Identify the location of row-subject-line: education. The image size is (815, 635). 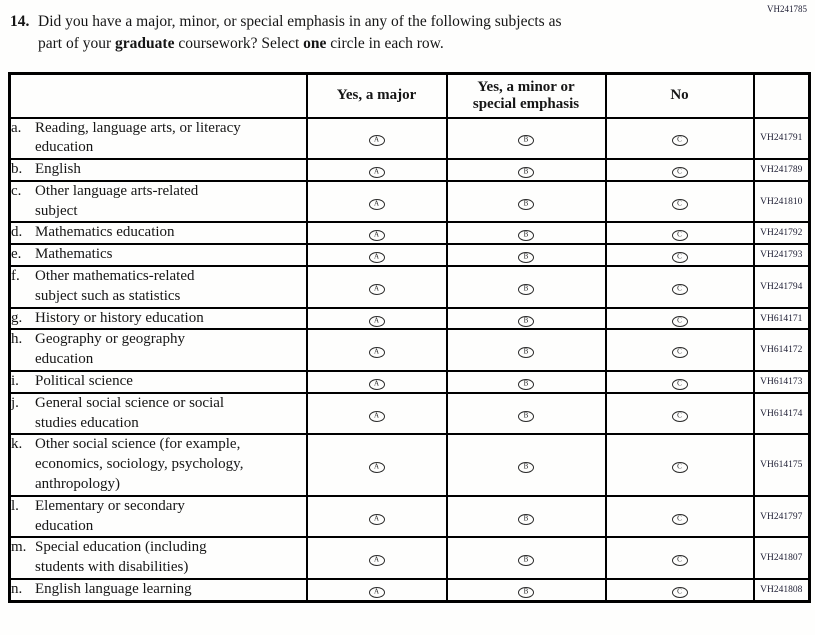
(64, 359).